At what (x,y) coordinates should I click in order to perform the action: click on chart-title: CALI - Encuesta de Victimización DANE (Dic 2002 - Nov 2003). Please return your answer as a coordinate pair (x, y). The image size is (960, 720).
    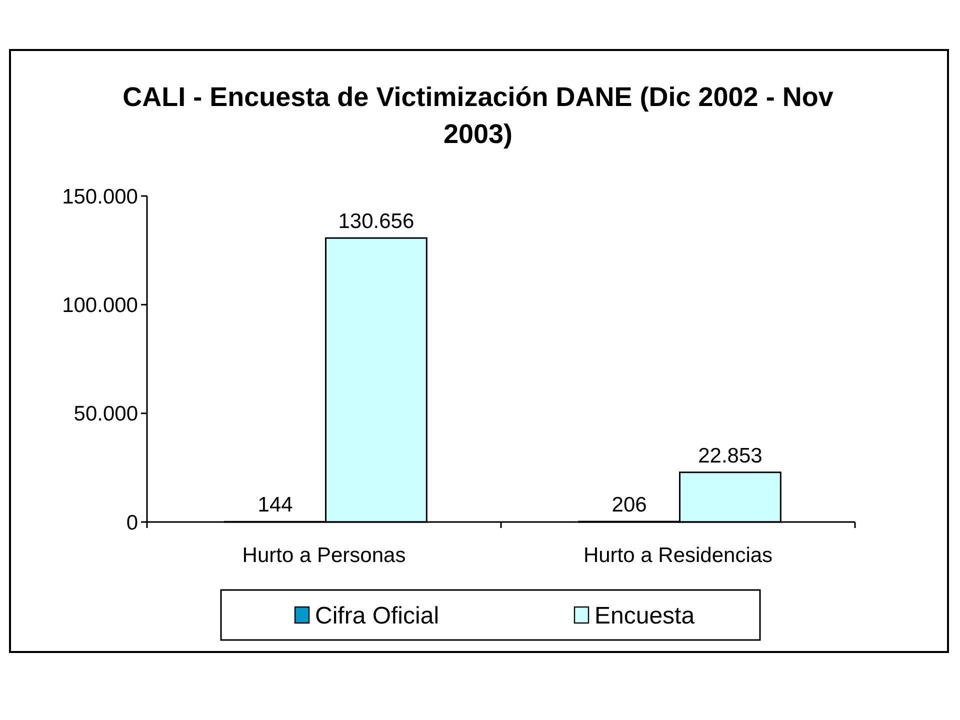
    Looking at the image, I should click on (478, 115).